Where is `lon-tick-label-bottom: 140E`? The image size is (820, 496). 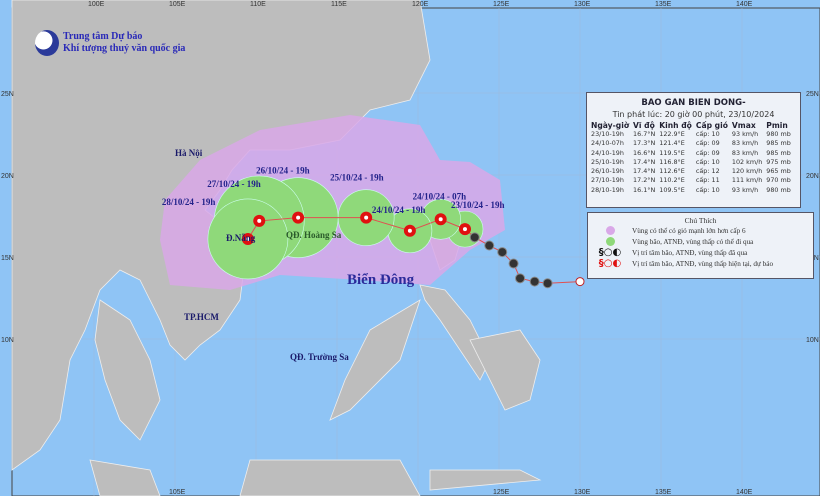 lon-tick-label-bottom: 140E is located at coordinates (744, 492).